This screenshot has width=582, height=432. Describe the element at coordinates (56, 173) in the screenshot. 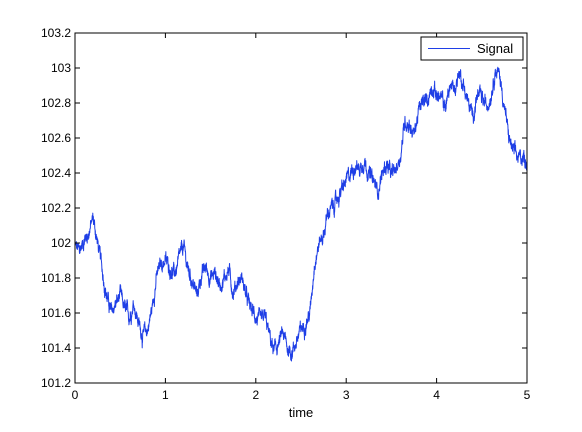

I see `y-tick-label: 102.4` at that location.